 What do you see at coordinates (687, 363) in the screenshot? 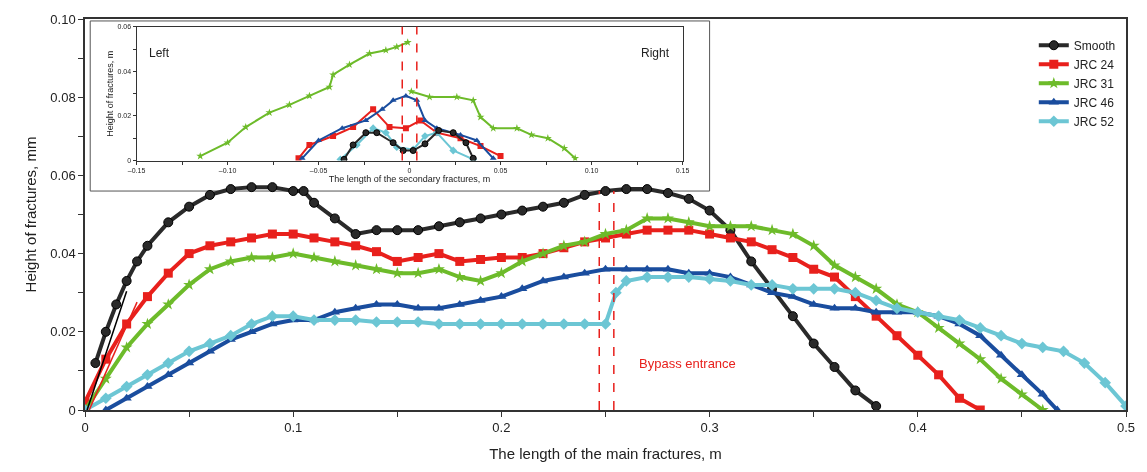
I see `annotation: Bypass entrance` at bounding box center [687, 363].